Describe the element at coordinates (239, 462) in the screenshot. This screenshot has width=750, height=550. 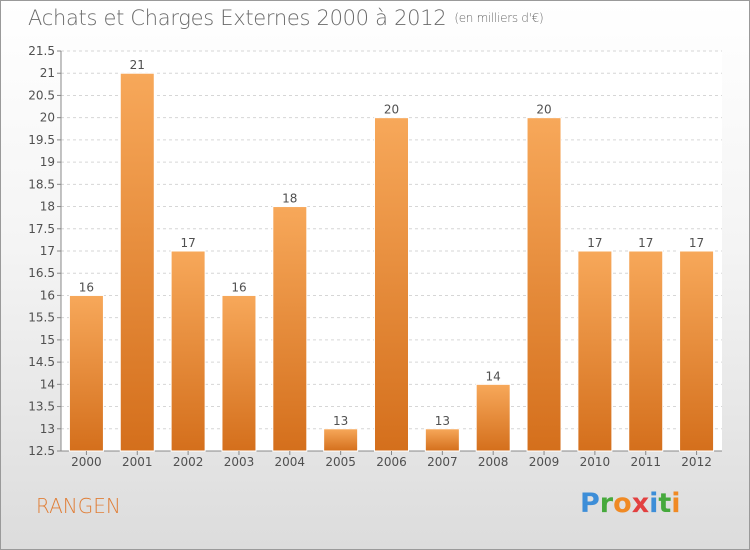
I see `x-tick-label: 2003` at that location.